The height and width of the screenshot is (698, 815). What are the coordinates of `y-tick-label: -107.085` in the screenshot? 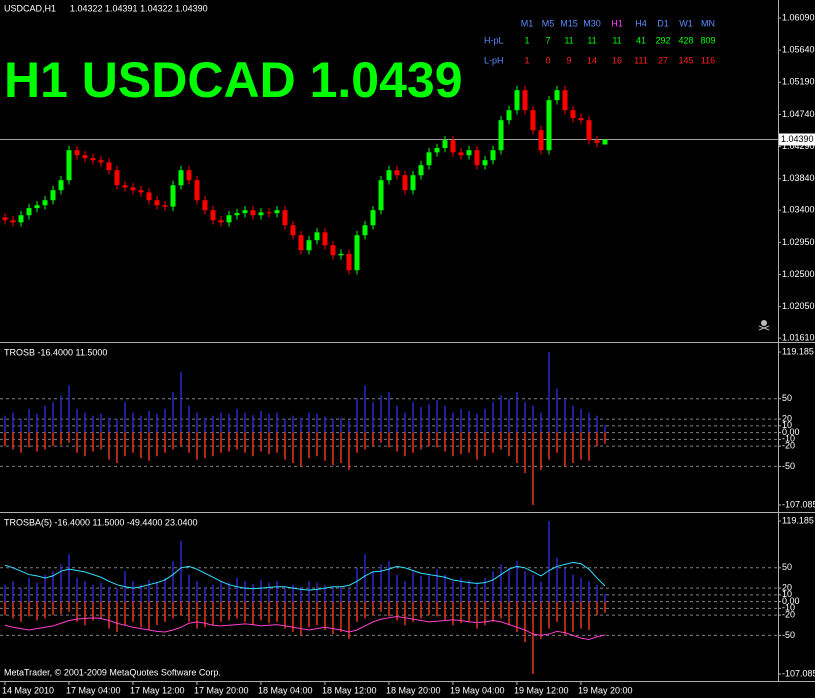 It's located at (798, 673).